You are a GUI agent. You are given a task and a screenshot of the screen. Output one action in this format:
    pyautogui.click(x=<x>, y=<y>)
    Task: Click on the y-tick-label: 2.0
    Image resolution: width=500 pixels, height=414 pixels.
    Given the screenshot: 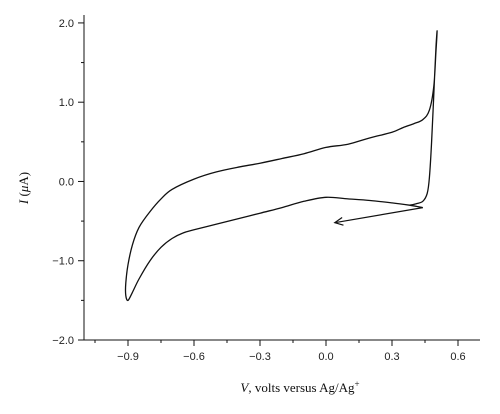 What is the action you would take?
    pyautogui.click(x=66, y=24)
    